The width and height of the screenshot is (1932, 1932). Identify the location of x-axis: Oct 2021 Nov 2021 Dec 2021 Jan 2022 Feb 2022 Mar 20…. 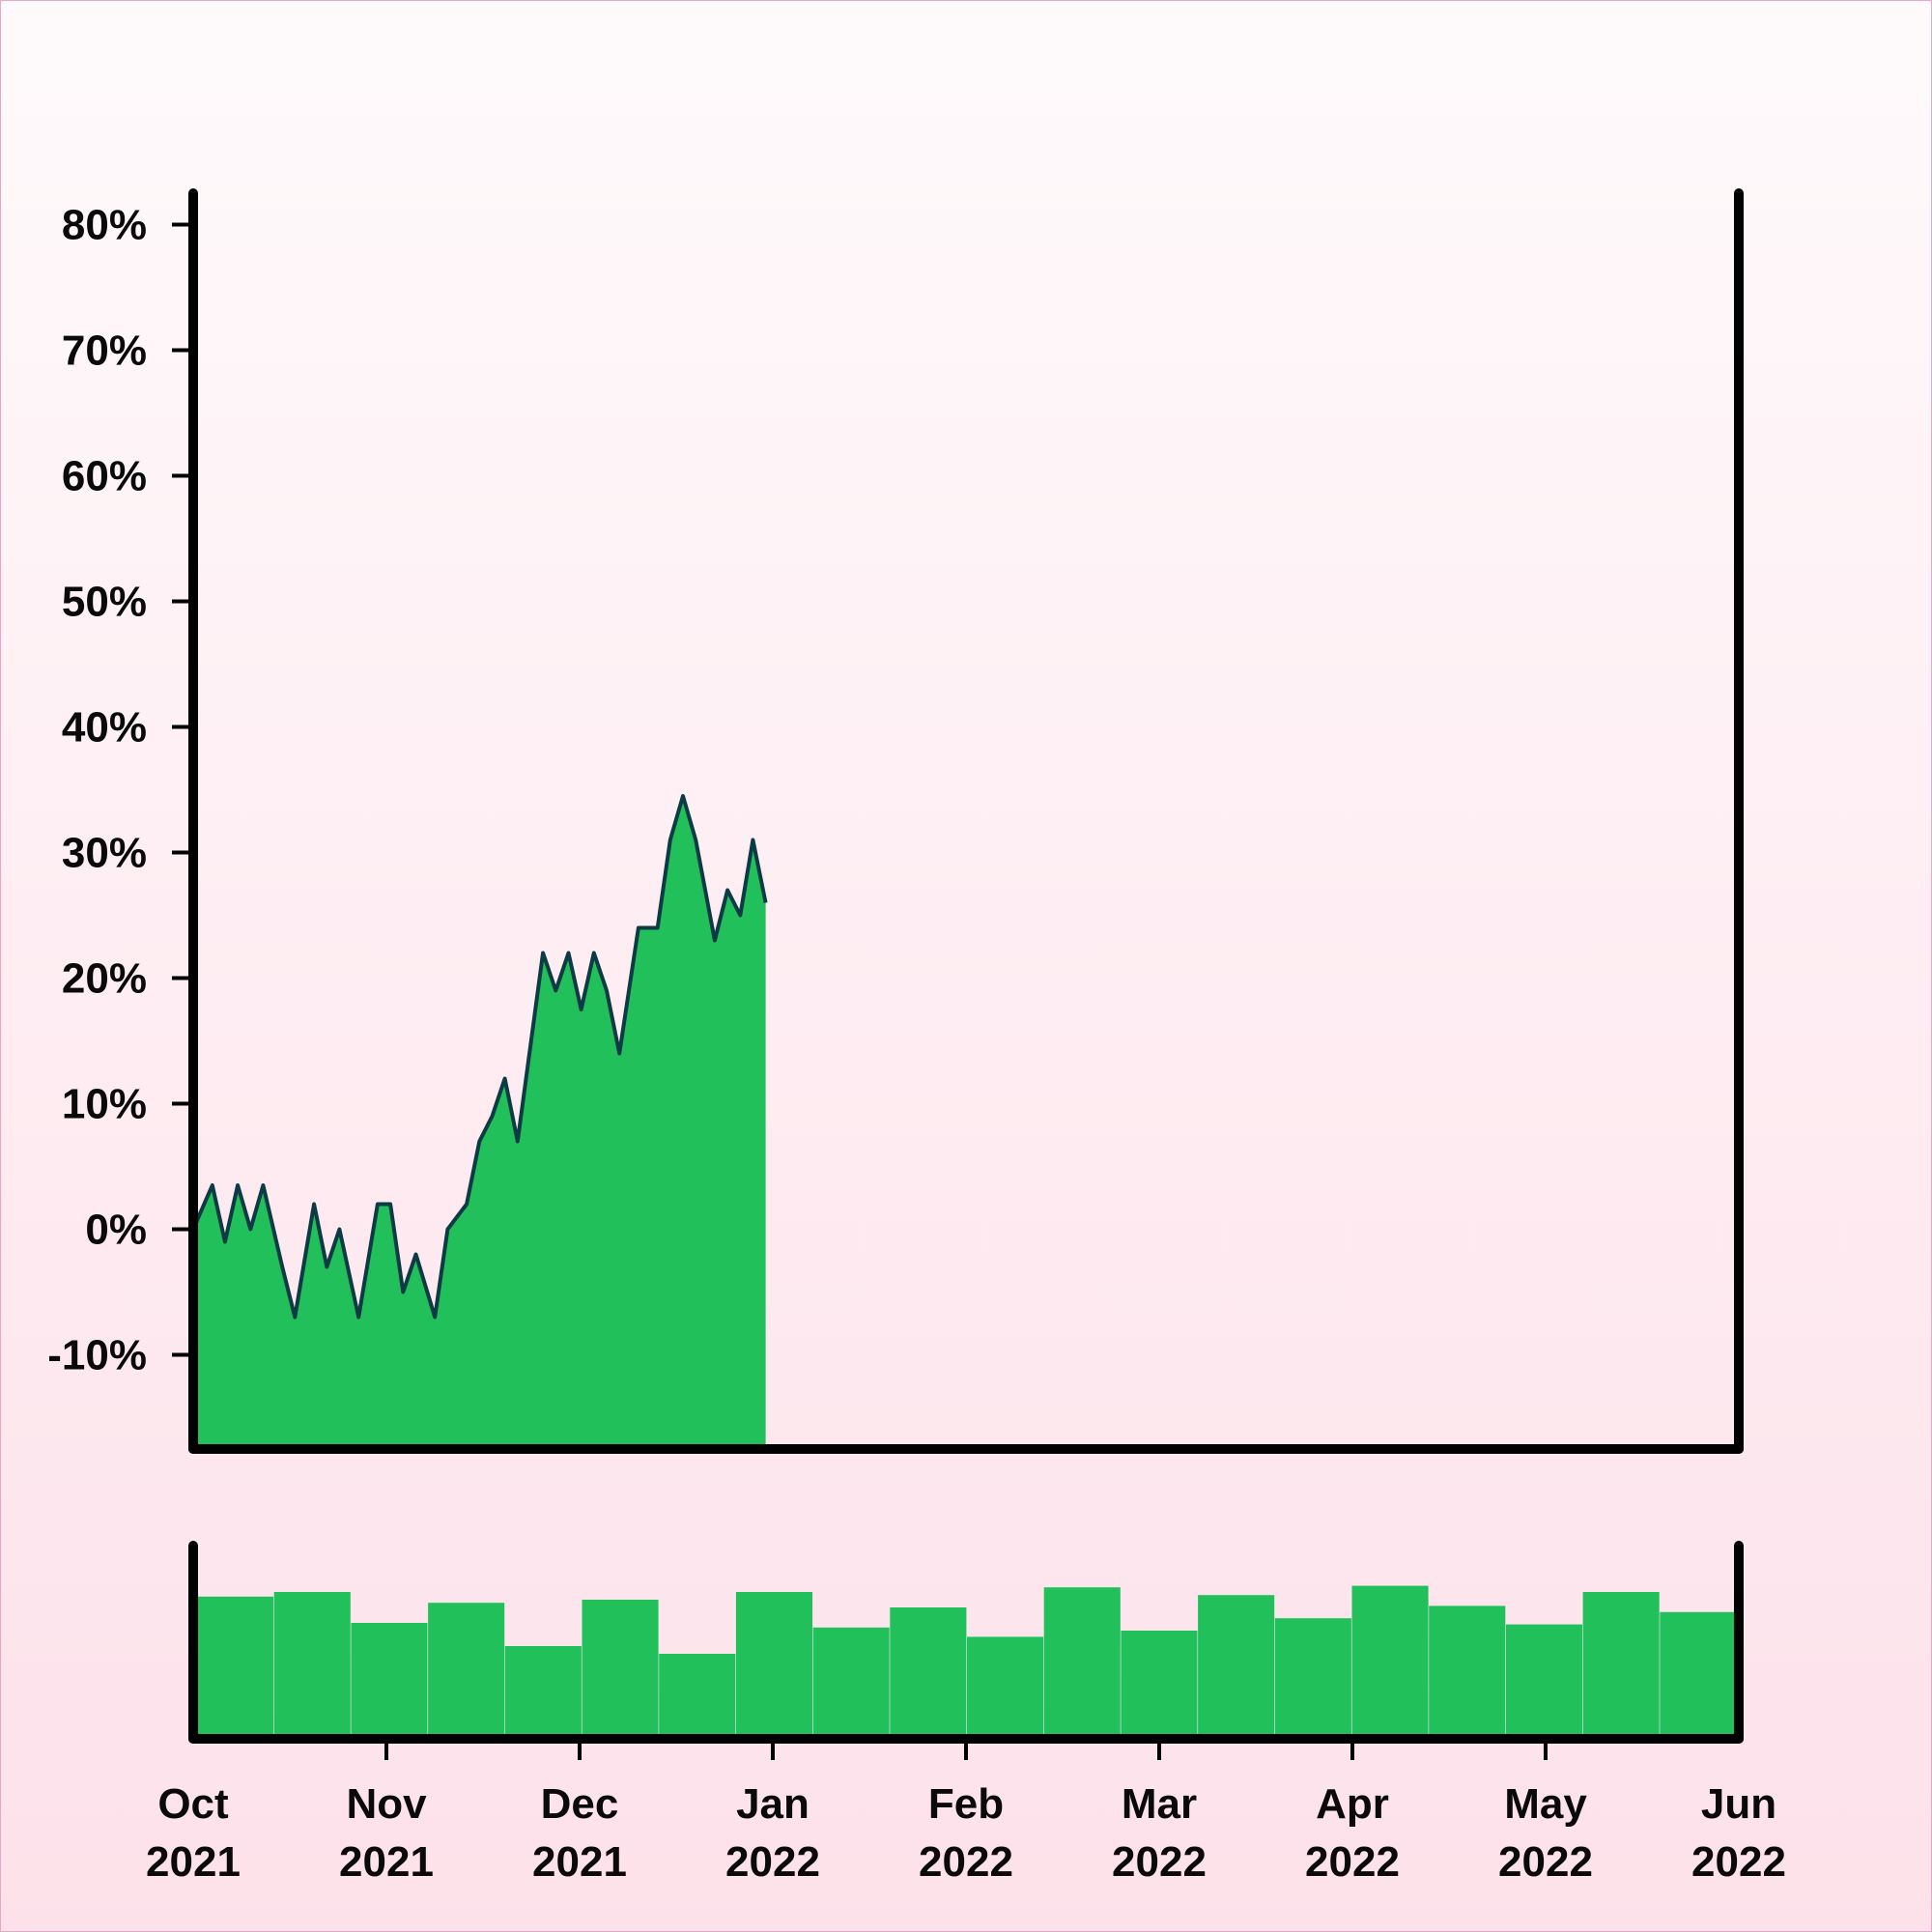
(966, 1812).